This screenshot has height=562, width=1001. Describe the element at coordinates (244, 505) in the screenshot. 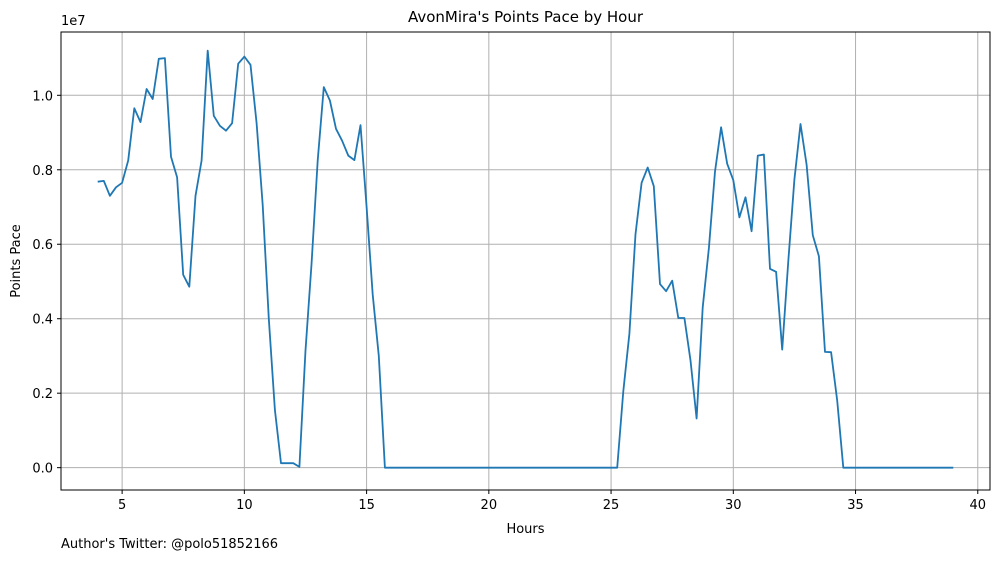

I see `x-tick-label: 10` at that location.